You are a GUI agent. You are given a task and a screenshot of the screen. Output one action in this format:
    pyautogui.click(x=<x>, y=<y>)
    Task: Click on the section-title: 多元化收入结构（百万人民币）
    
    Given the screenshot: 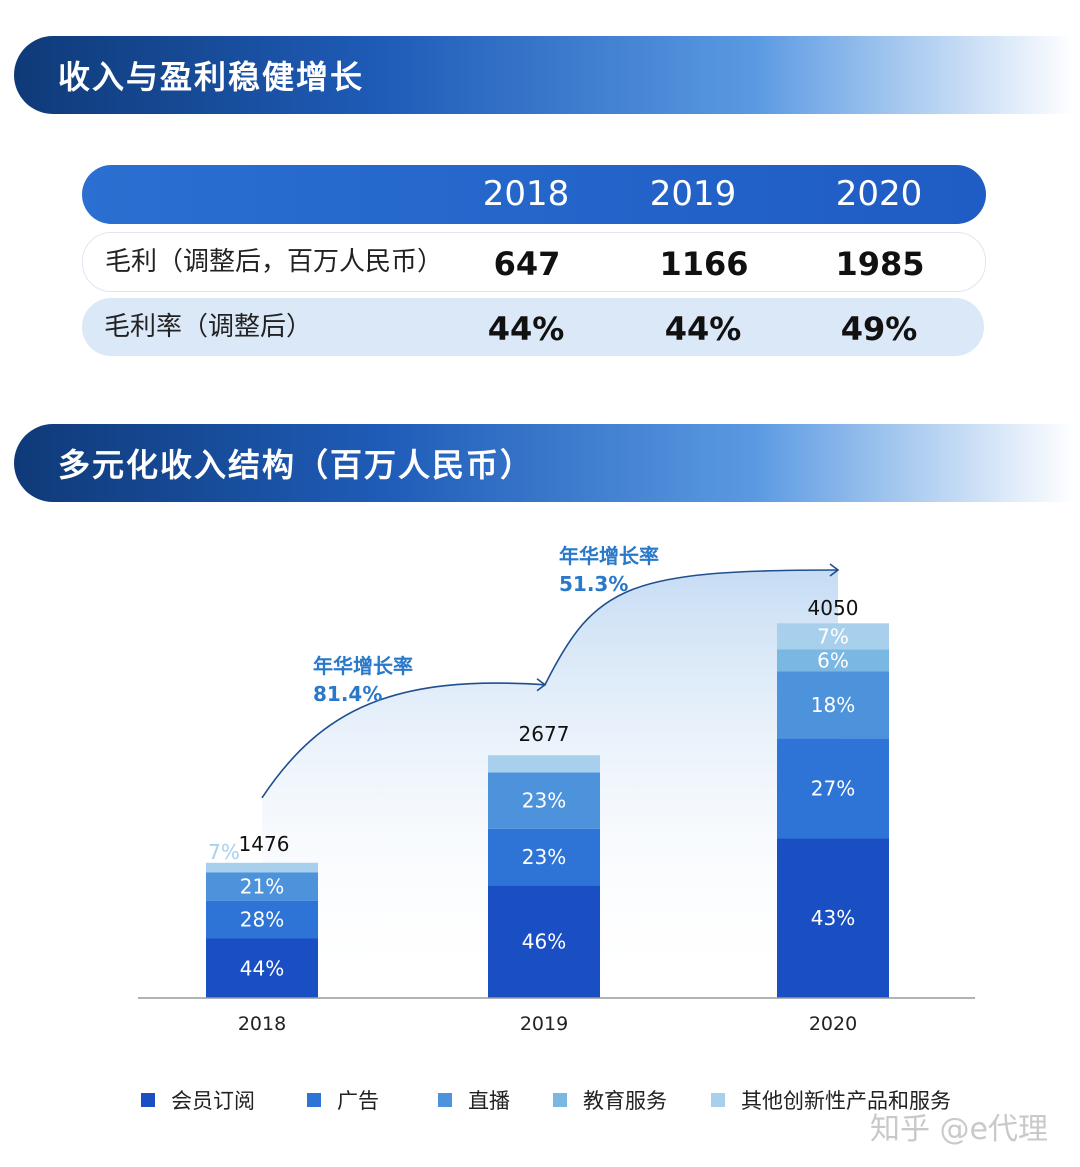 What is the action you would take?
    pyautogui.click(x=296, y=465)
    